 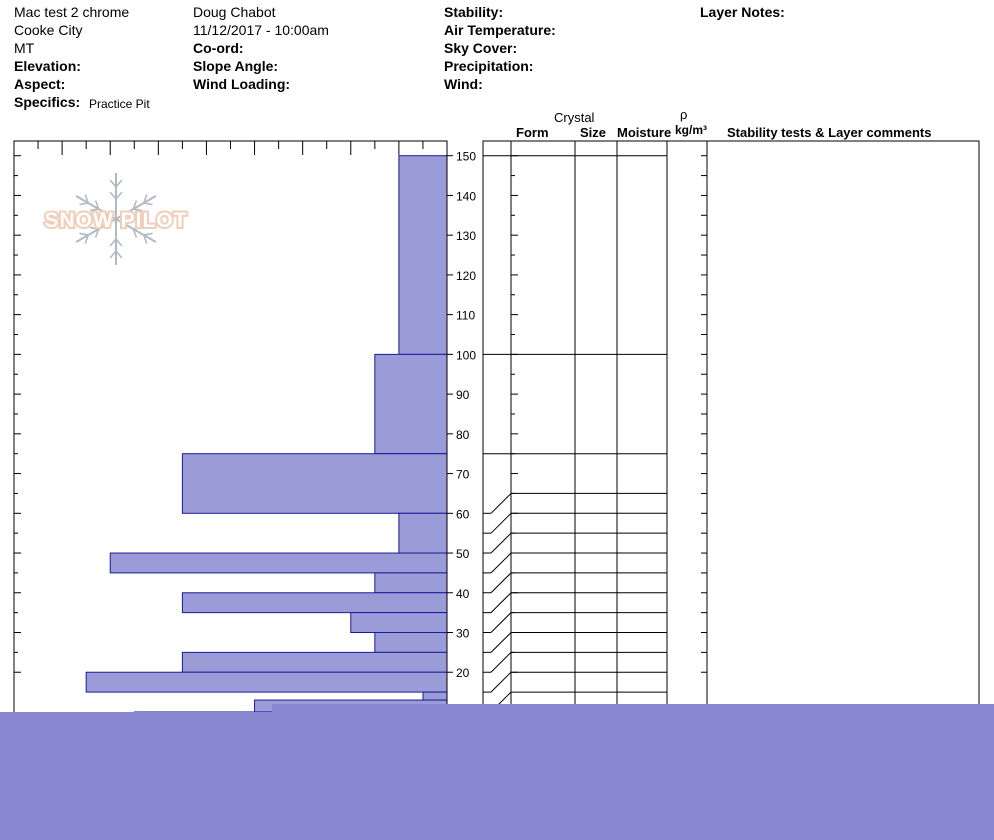 I want to click on height-tick-label: 50, so click(x=463, y=554).